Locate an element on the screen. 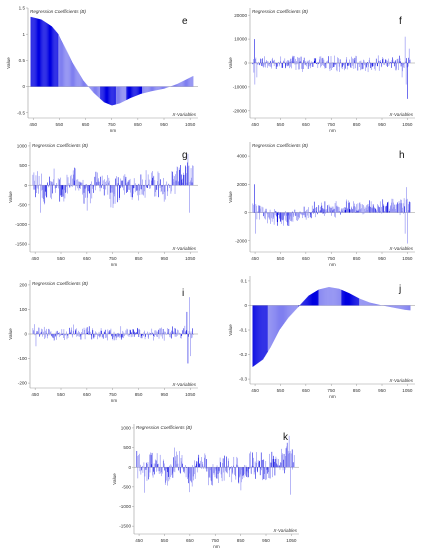 This screenshot has width=428, height=550. x-tick-label: 950 is located at coordinates (164, 124).